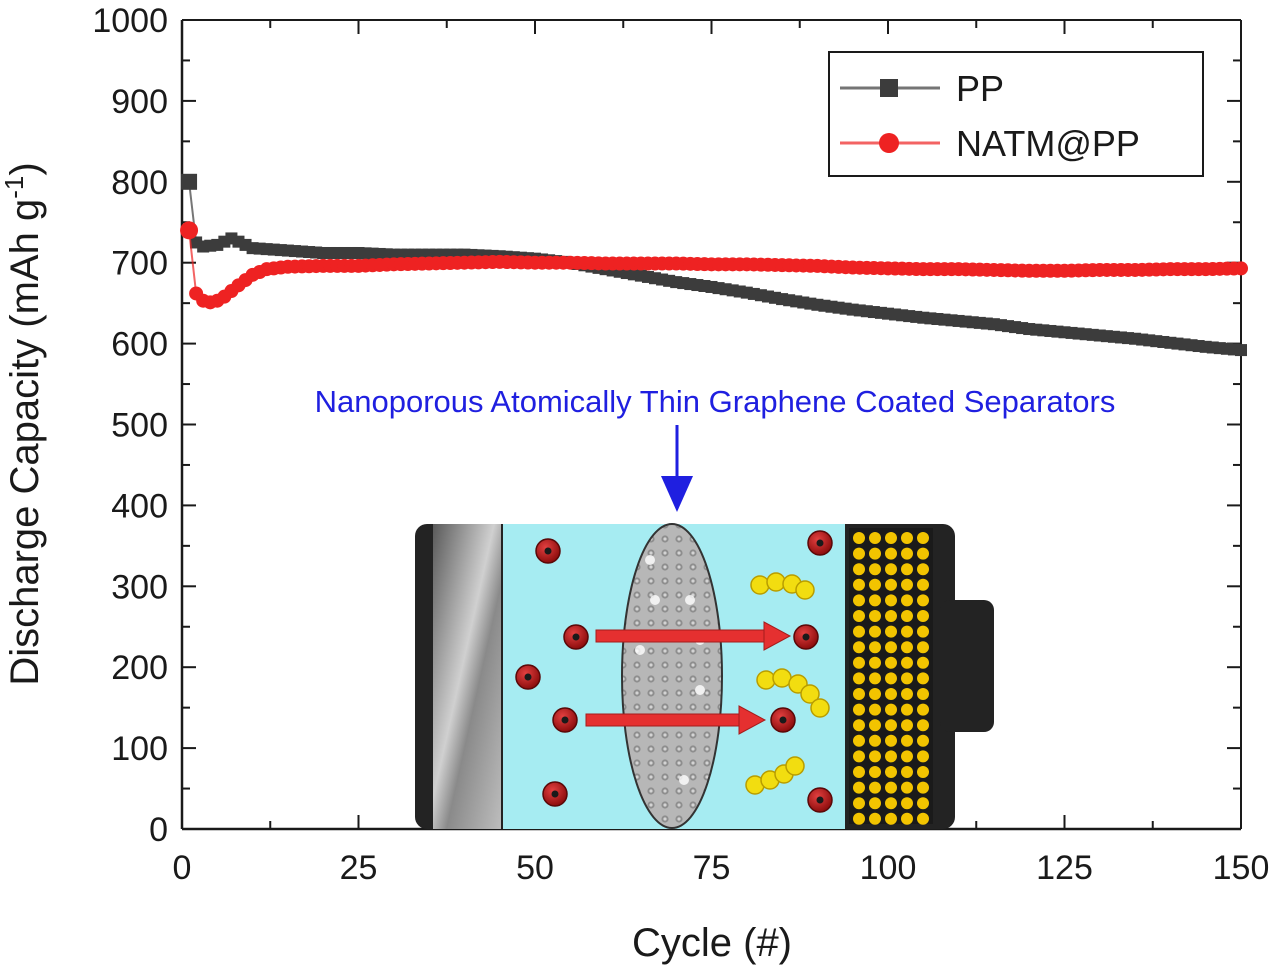 This screenshot has height=973, width=1280. What do you see at coordinates (139, 506) in the screenshot?
I see `y-tick-label: 400` at bounding box center [139, 506].